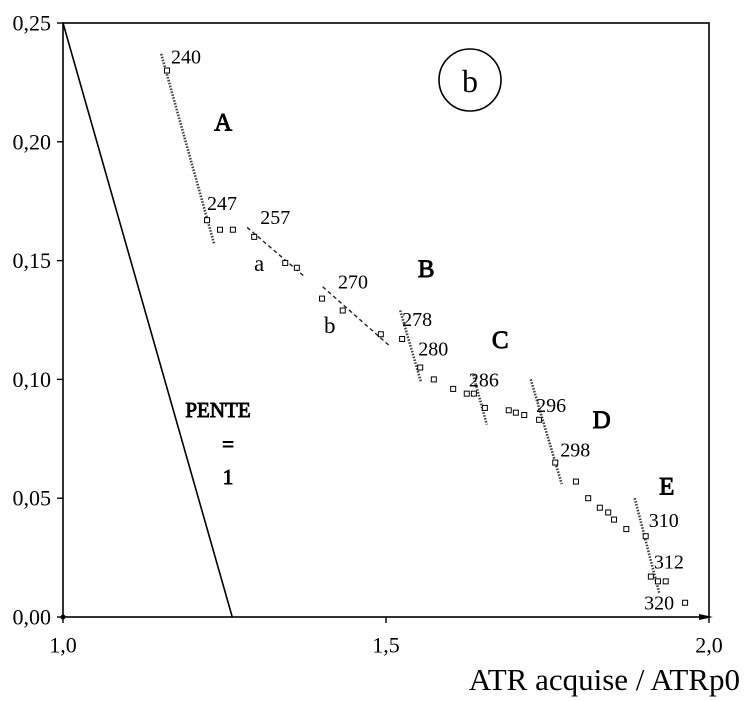 This screenshot has height=701, width=744. I want to click on line-label-C: C, so click(500, 340).